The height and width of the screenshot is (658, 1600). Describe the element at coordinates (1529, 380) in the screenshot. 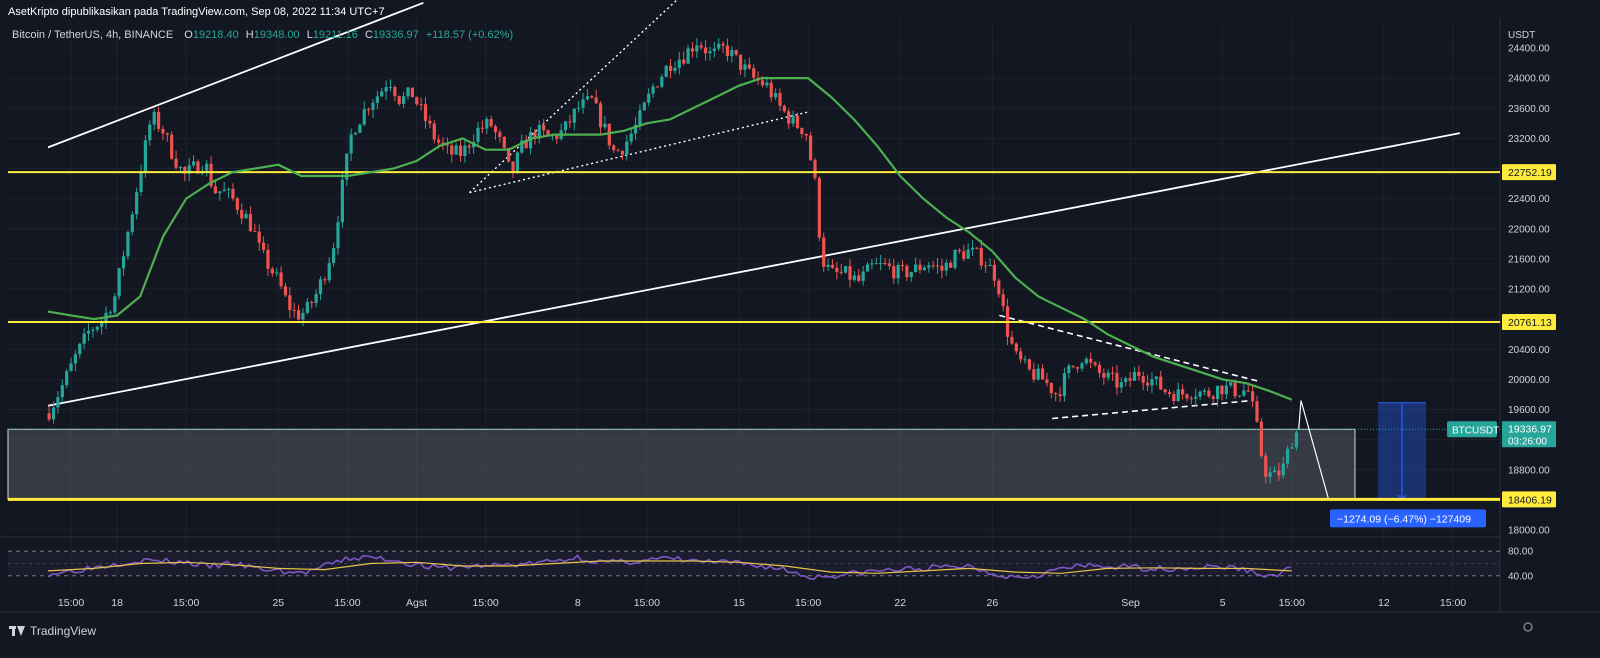

I see `price-axis-tick: 20000.00` at that location.